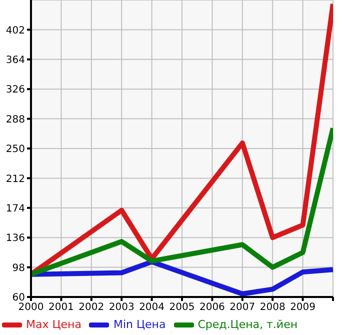  I want to click on legend-label: Max Цена, so click(54, 324).